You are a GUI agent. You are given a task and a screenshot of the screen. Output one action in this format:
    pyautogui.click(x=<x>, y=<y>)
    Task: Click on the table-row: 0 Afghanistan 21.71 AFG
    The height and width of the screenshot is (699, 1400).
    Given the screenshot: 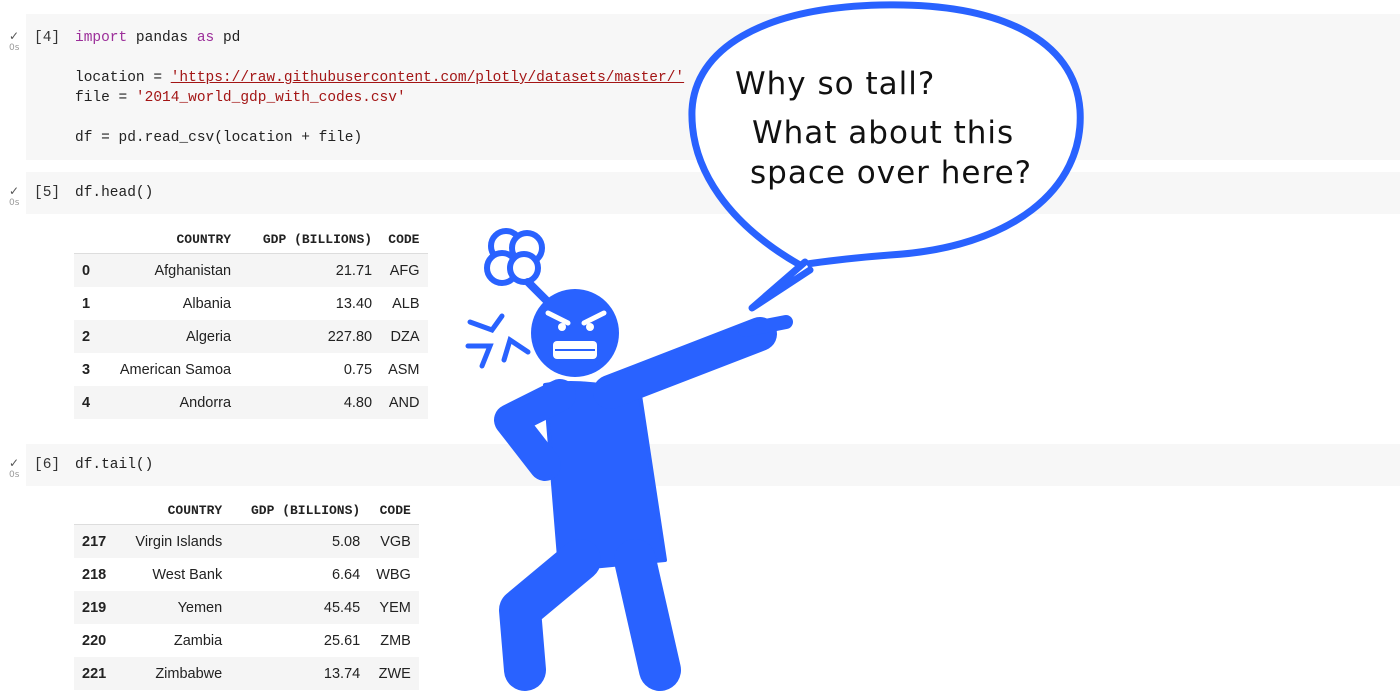 What is the action you would take?
    pyautogui.click(x=251, y=270)
    